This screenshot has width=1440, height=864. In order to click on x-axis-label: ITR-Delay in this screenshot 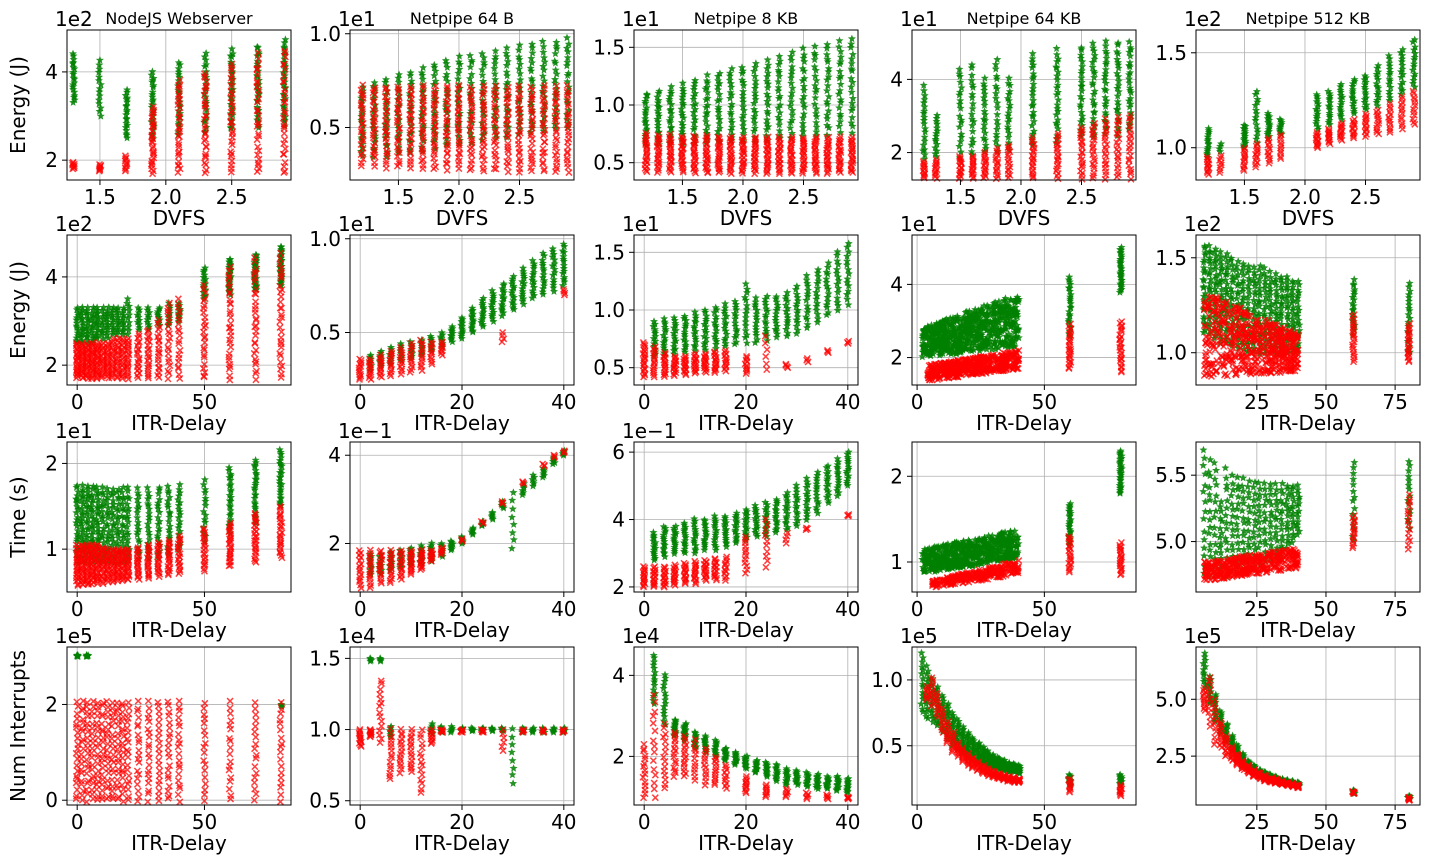, I will do `click(179, 423)`.